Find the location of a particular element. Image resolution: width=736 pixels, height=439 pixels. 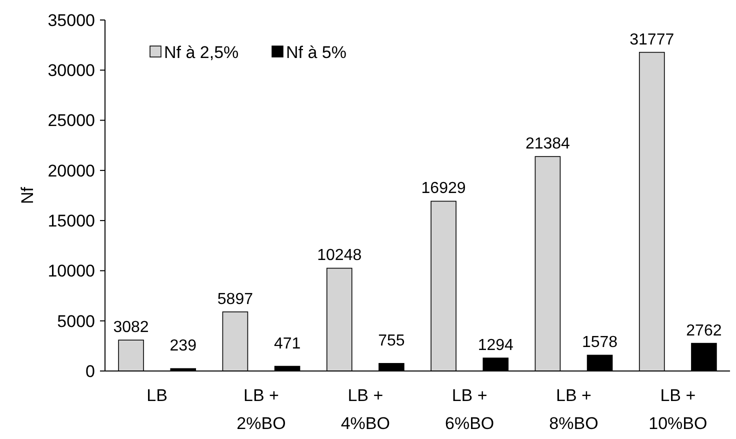

x-tick-label: LB is located at coordinates (157, 395).